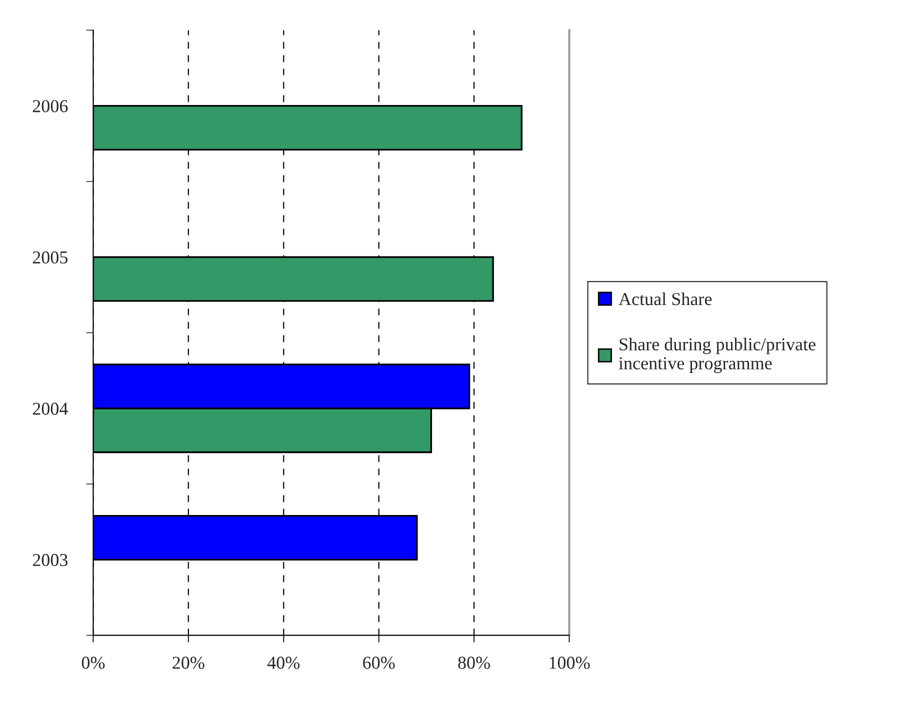  I want to click on x-tick-label: 100%, so click(570, 662).